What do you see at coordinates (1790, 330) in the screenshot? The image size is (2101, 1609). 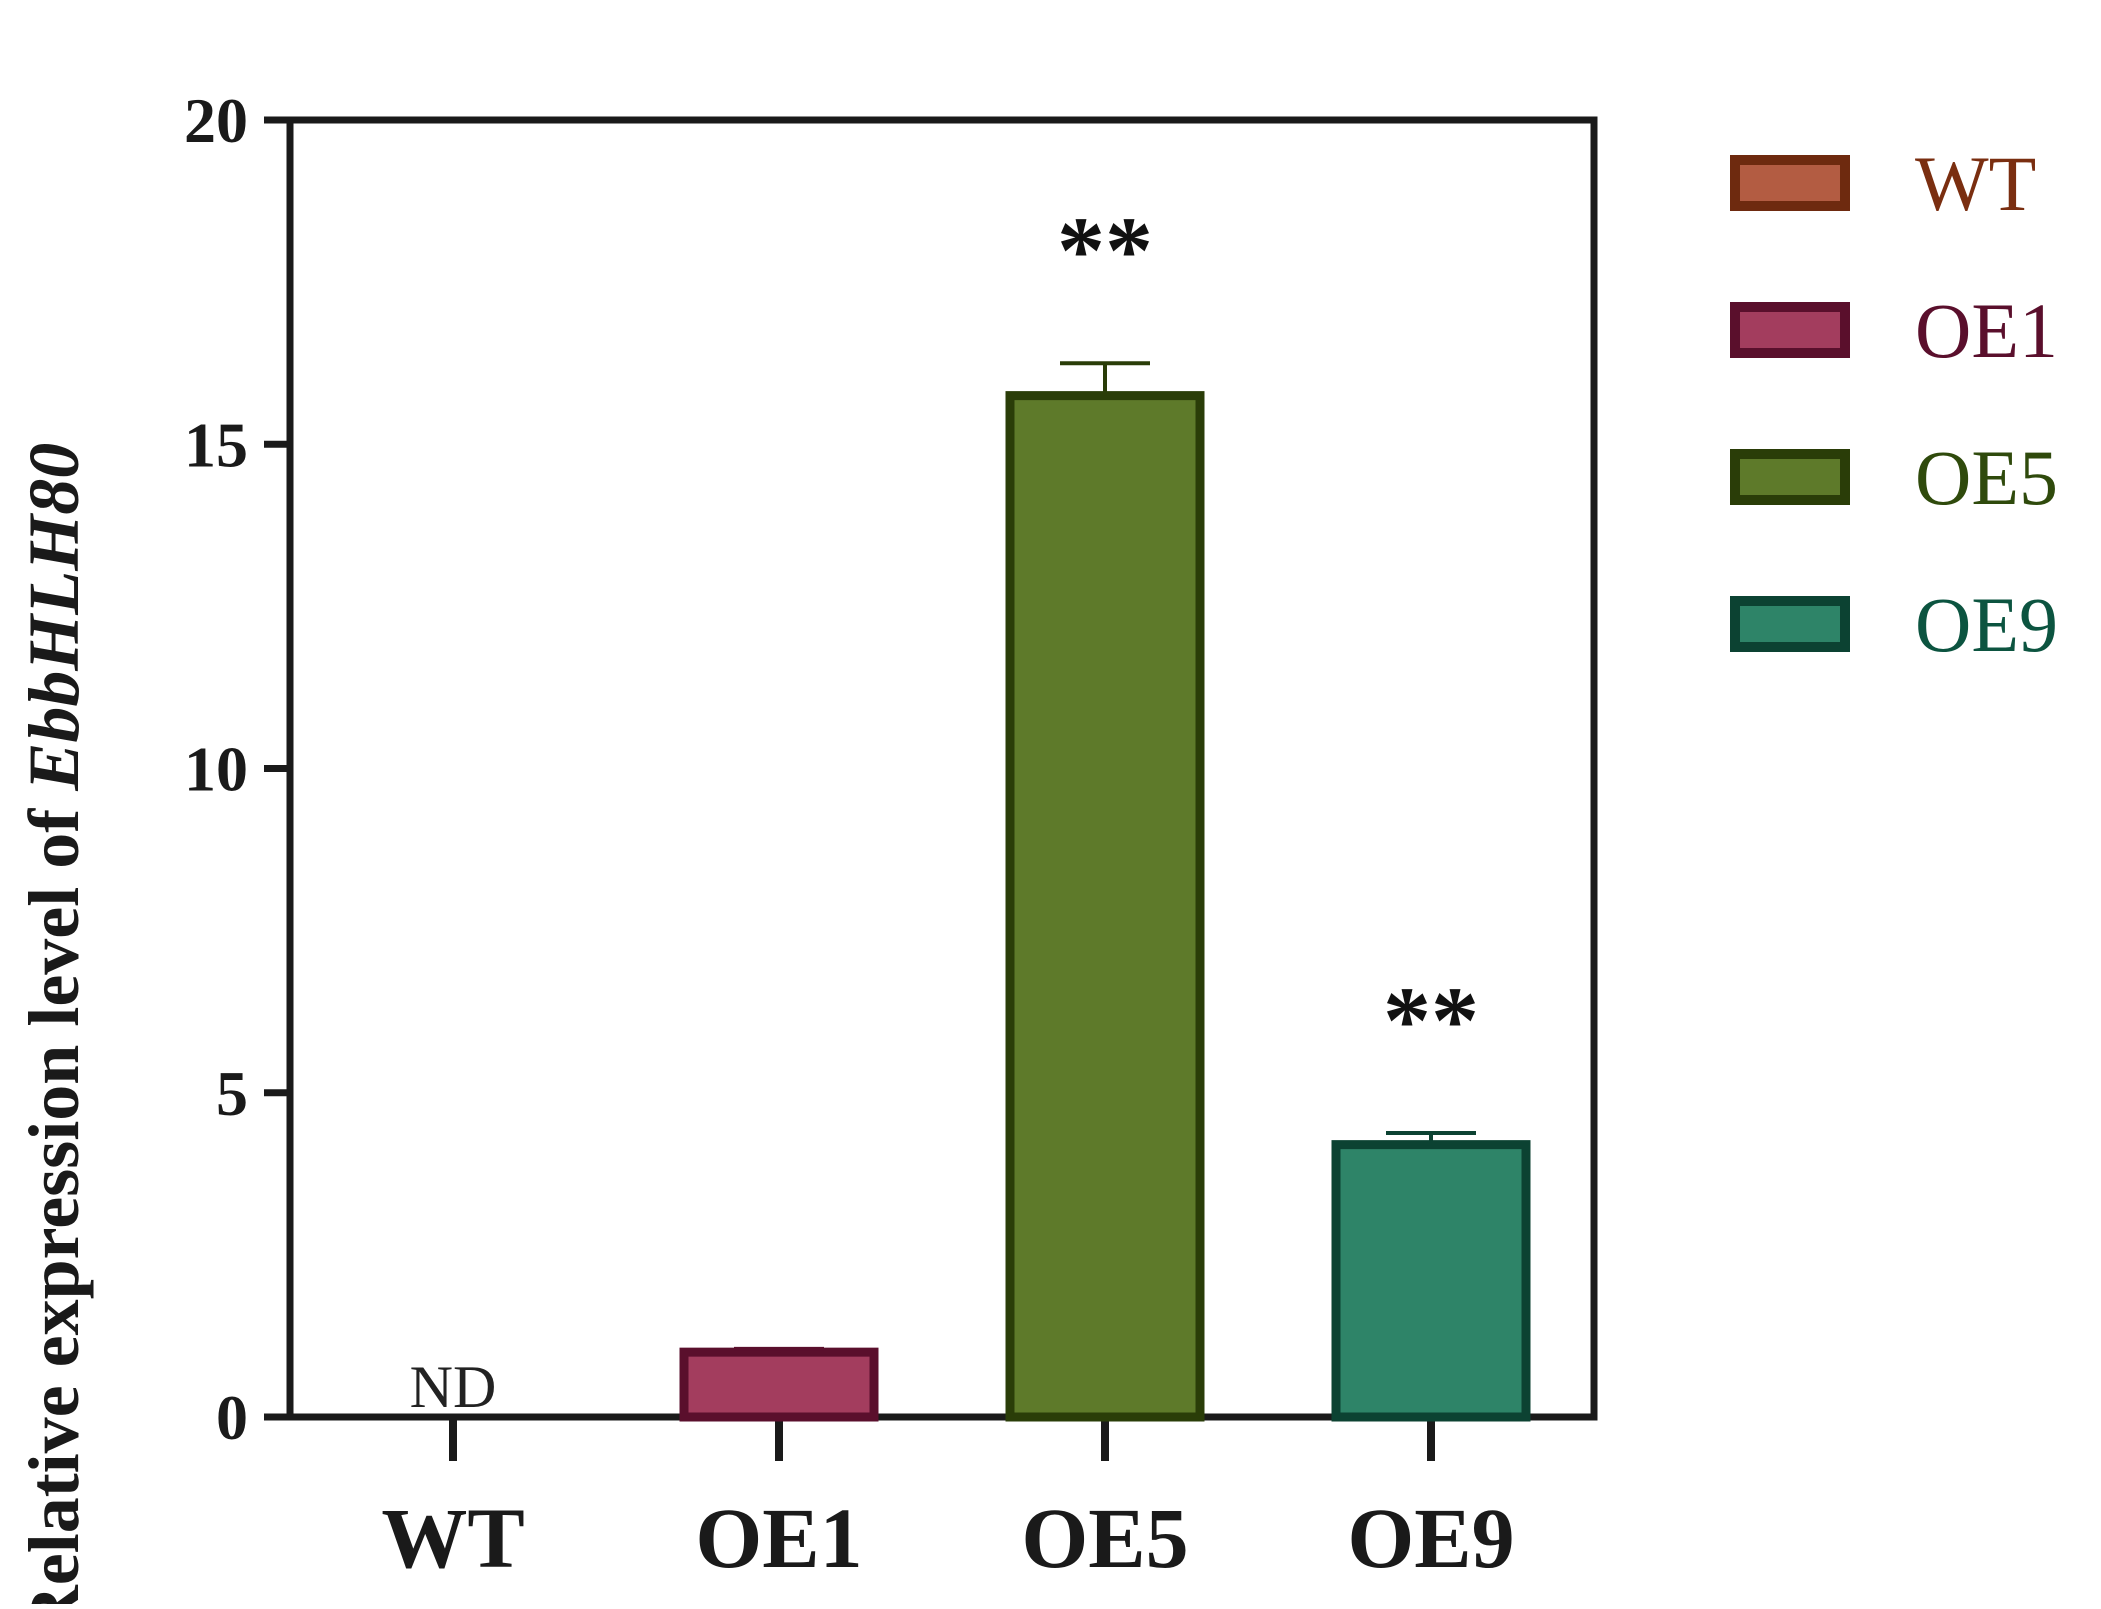 I see `legend-swatch-oe1` at bounding box center [1790, 330].